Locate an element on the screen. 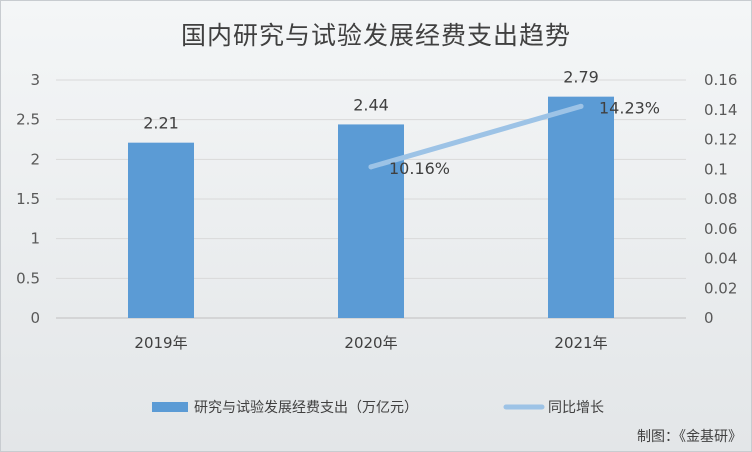 Image resolution: width=752 pixels, height=452 pixels. legend: 研究与试验发展经费支出（万亿元） 同比增长 is located at coordinates (378, 408).